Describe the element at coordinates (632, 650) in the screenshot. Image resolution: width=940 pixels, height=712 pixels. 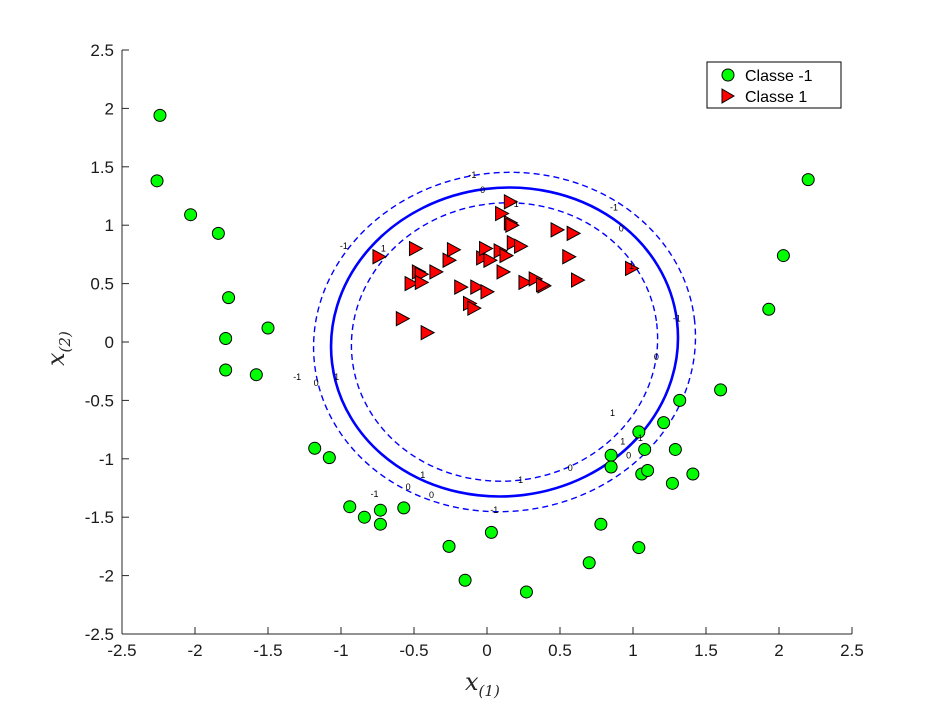
I see `x-tick-label: 1` at that location.